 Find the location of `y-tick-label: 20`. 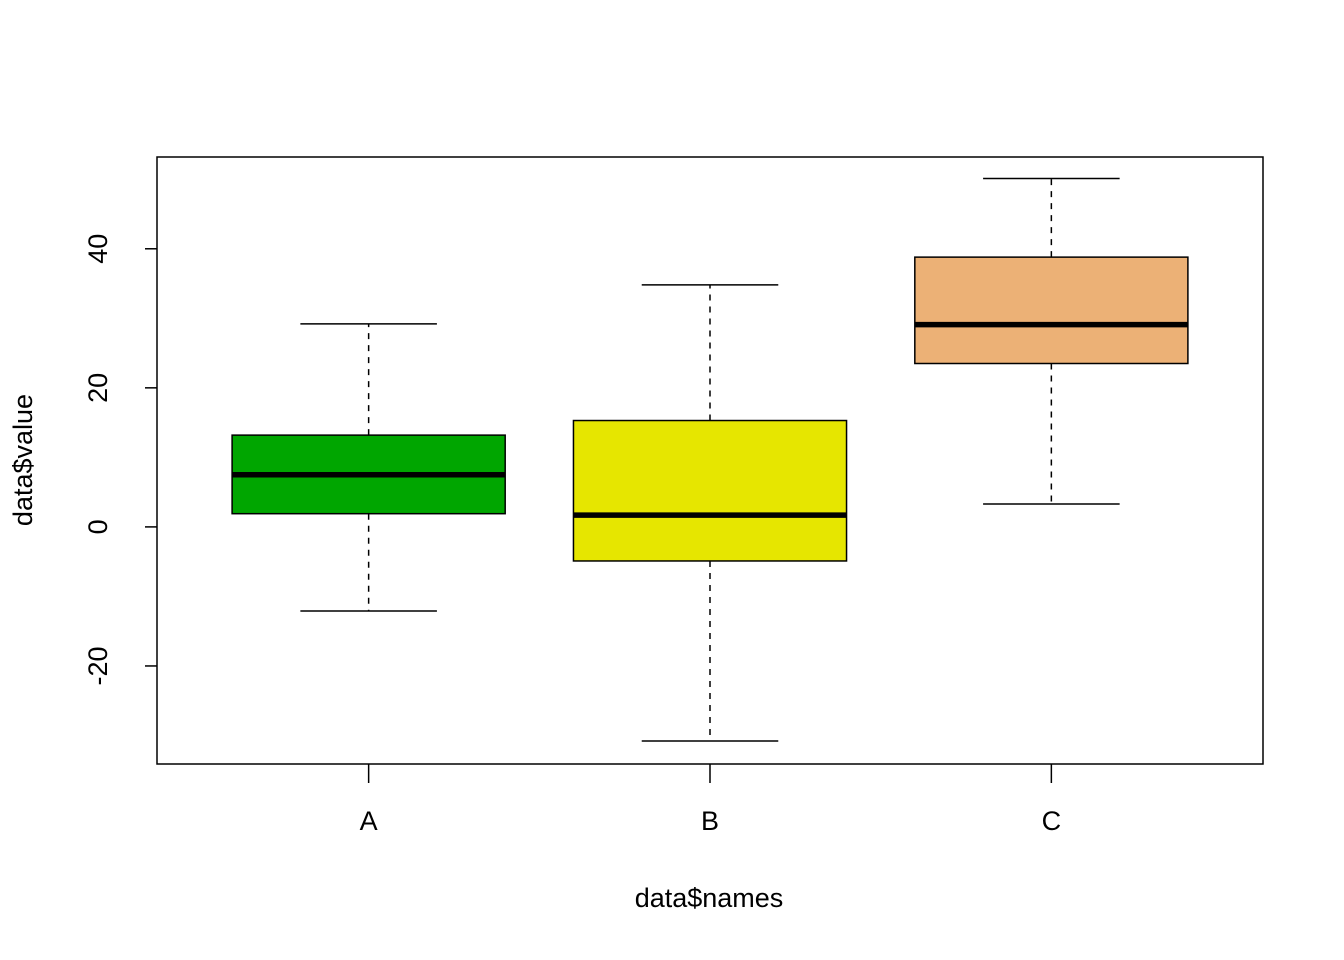

y-tick-label: 20 is located at coordinates (98, 388).